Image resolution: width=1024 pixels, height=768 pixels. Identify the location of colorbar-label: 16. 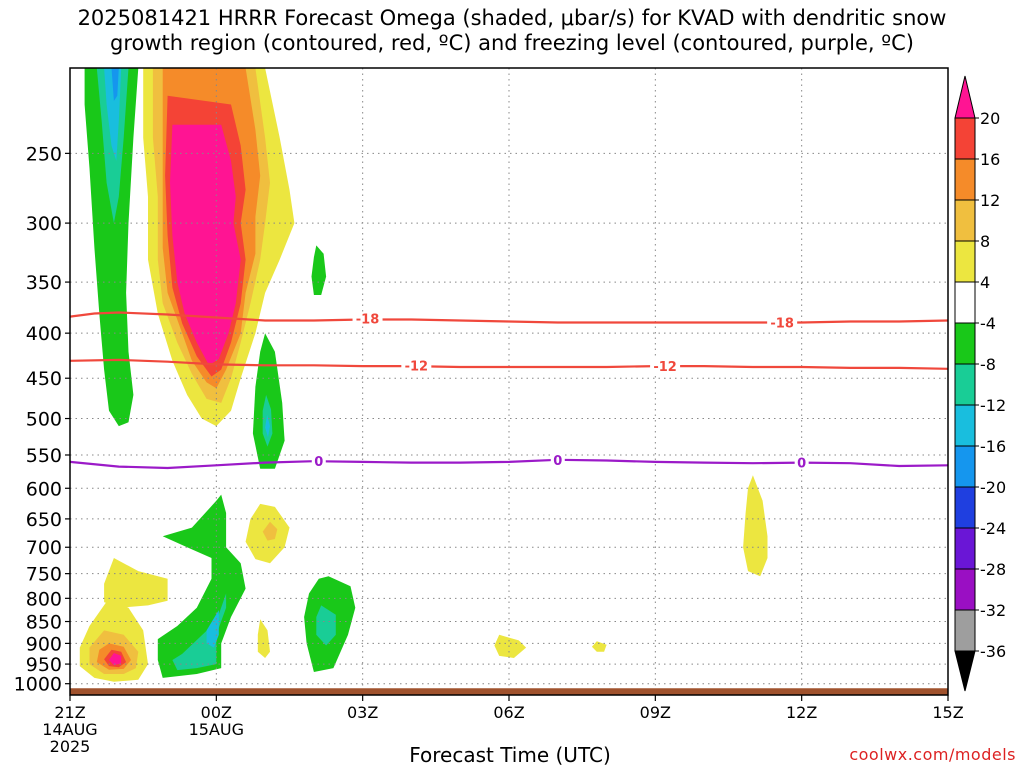
(990, 159).